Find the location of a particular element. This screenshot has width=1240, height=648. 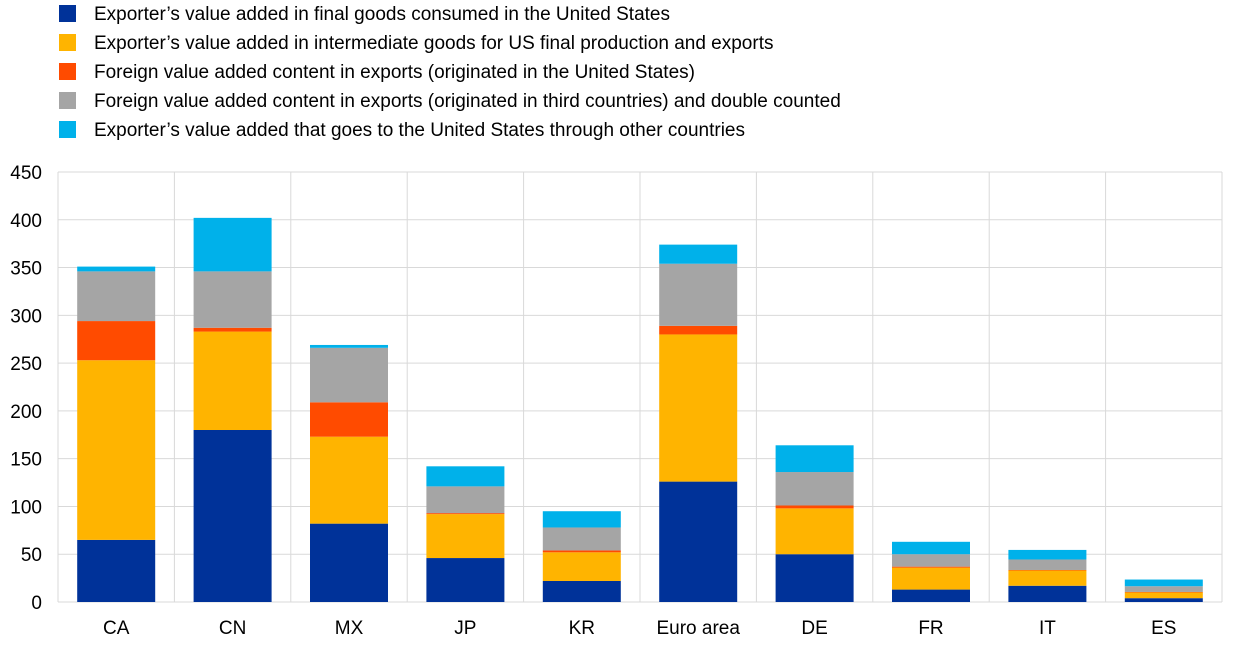

y-tick-label: 200 is located at coordinates (26, 412).